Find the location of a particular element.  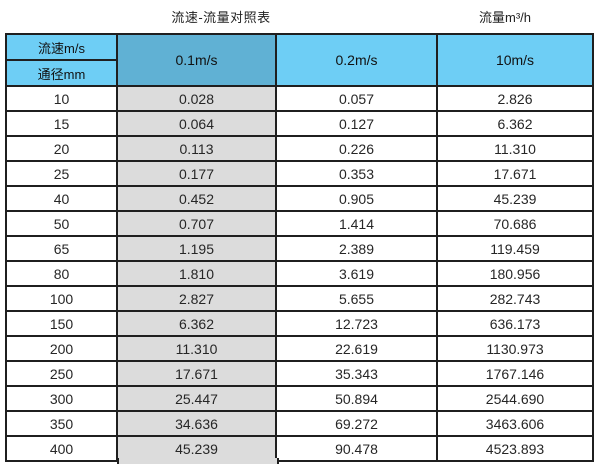

title-band: 流速-流量对照表 流量m³/h is located at coordinates (300, 16).